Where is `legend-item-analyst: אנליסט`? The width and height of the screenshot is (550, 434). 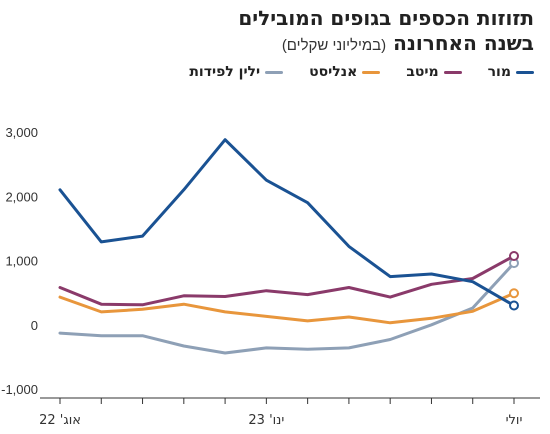 legend-item-analyst: אנליסט is located at coordinates (345, 72).